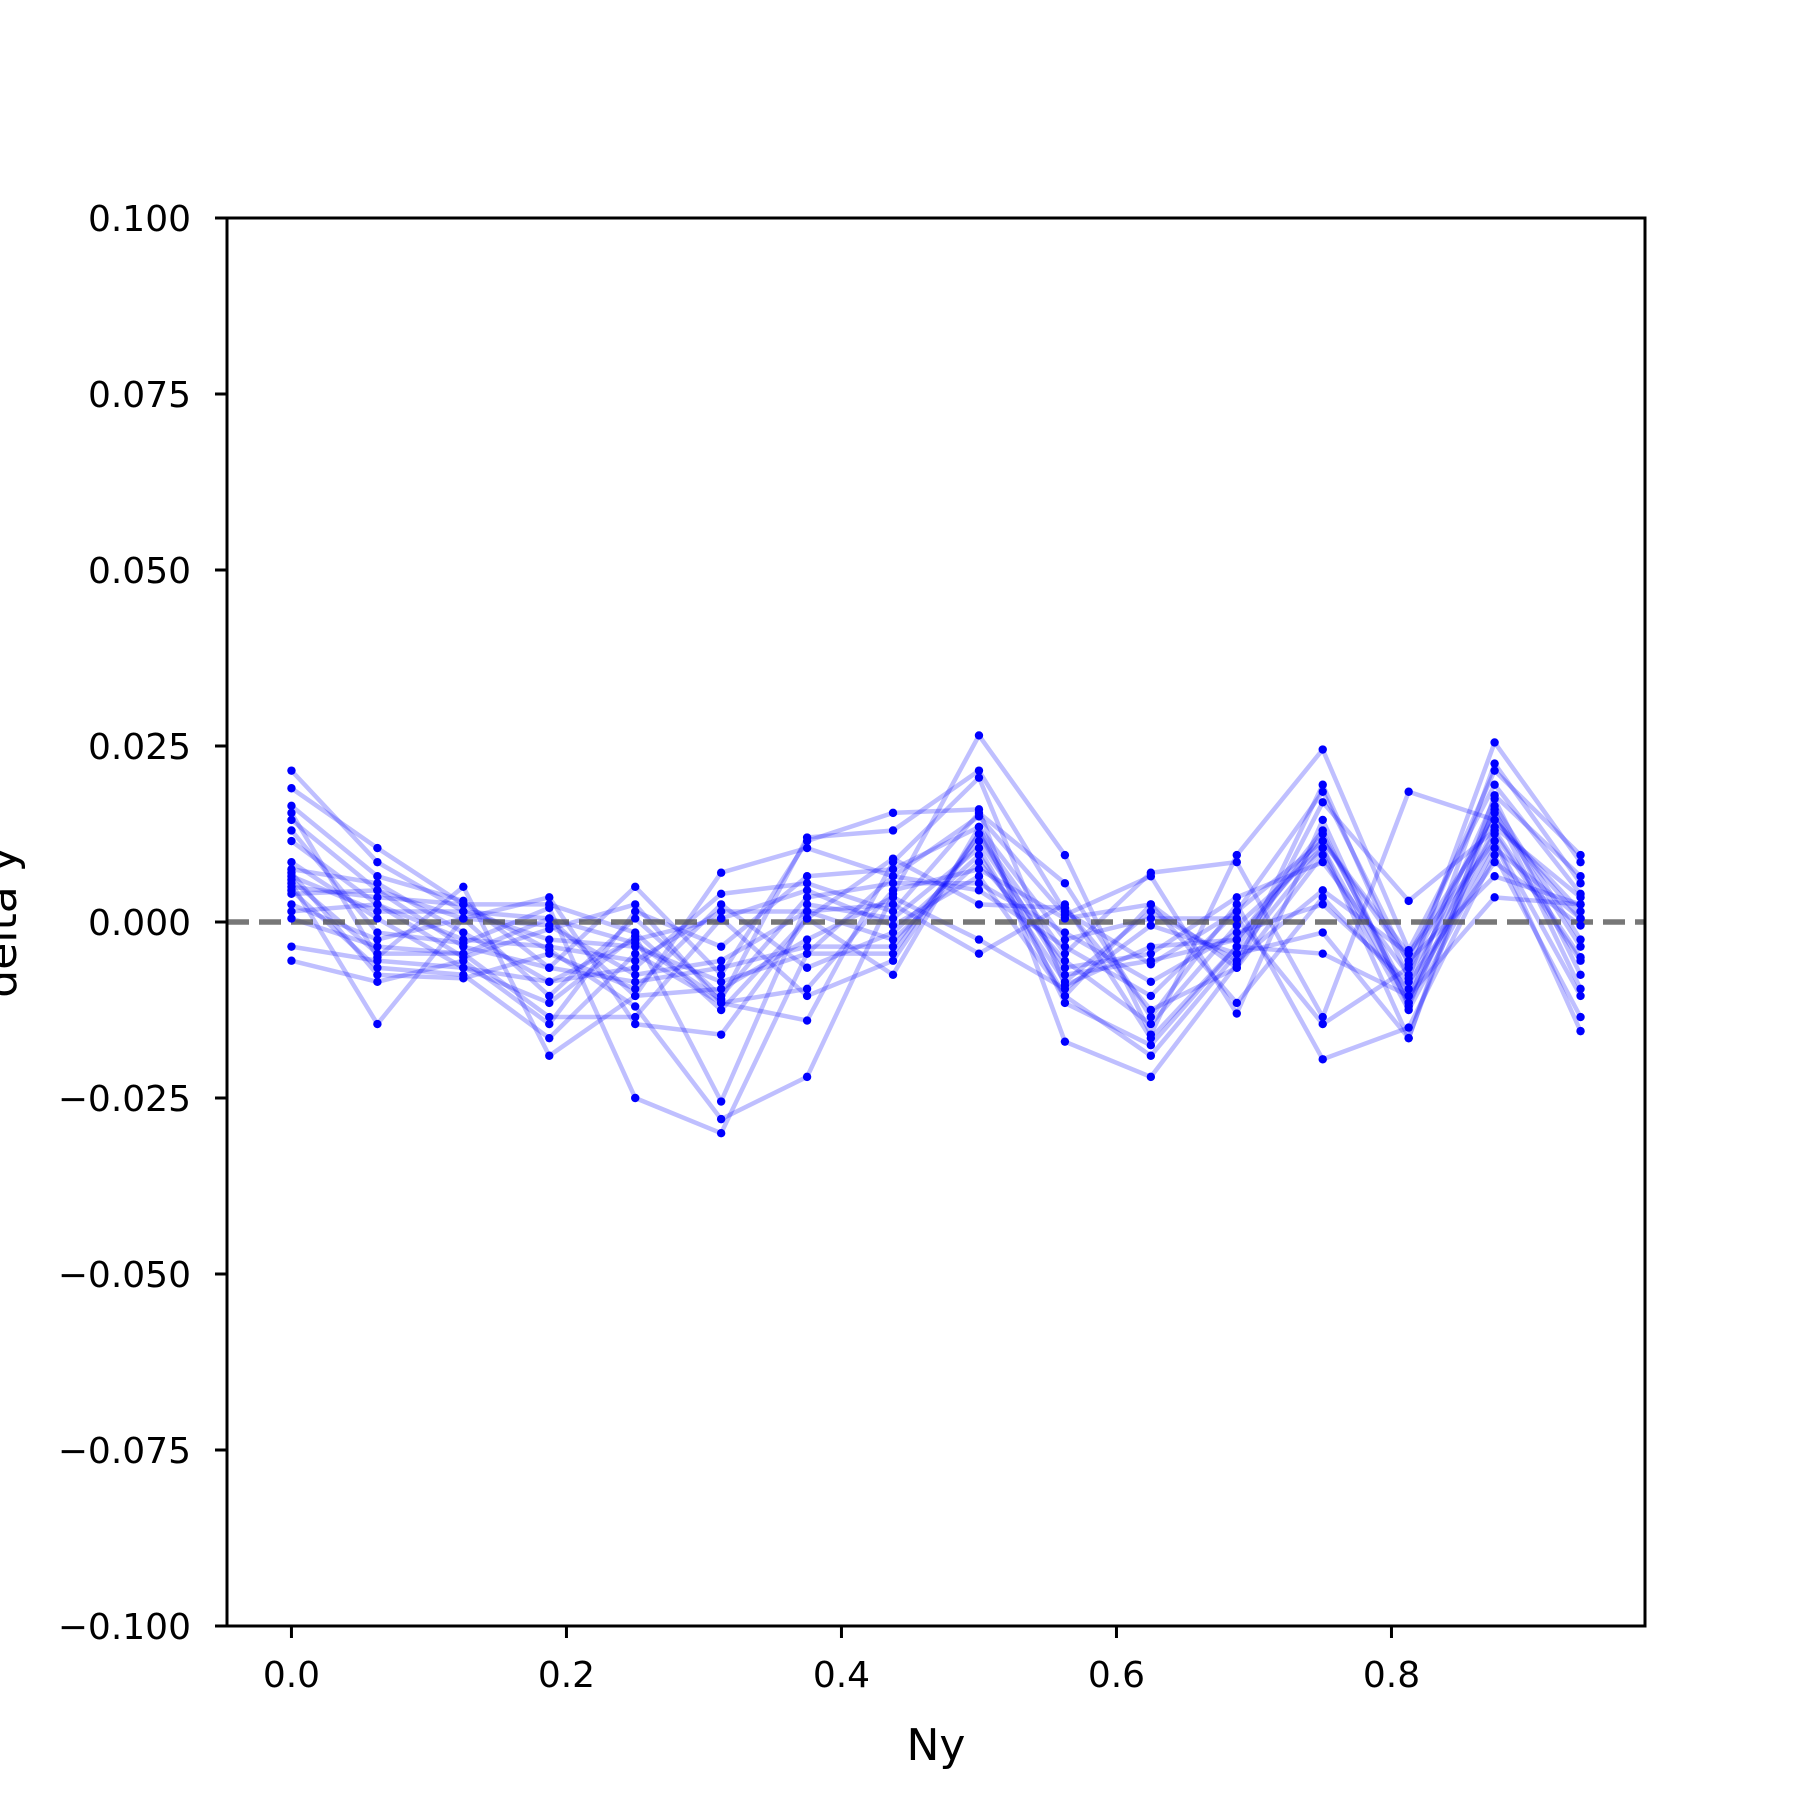 The image size is (1800, 1804). Describe the element at coordinates (139, 923) in the screenshot. I see `y-tick-label-5: 0.000` at that location.